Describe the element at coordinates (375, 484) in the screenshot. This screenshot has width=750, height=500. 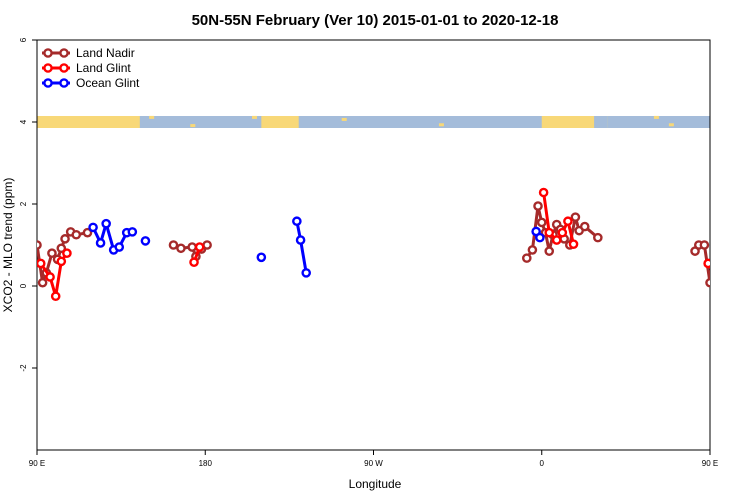
I see `x-axis-label: Longitude` at that location.